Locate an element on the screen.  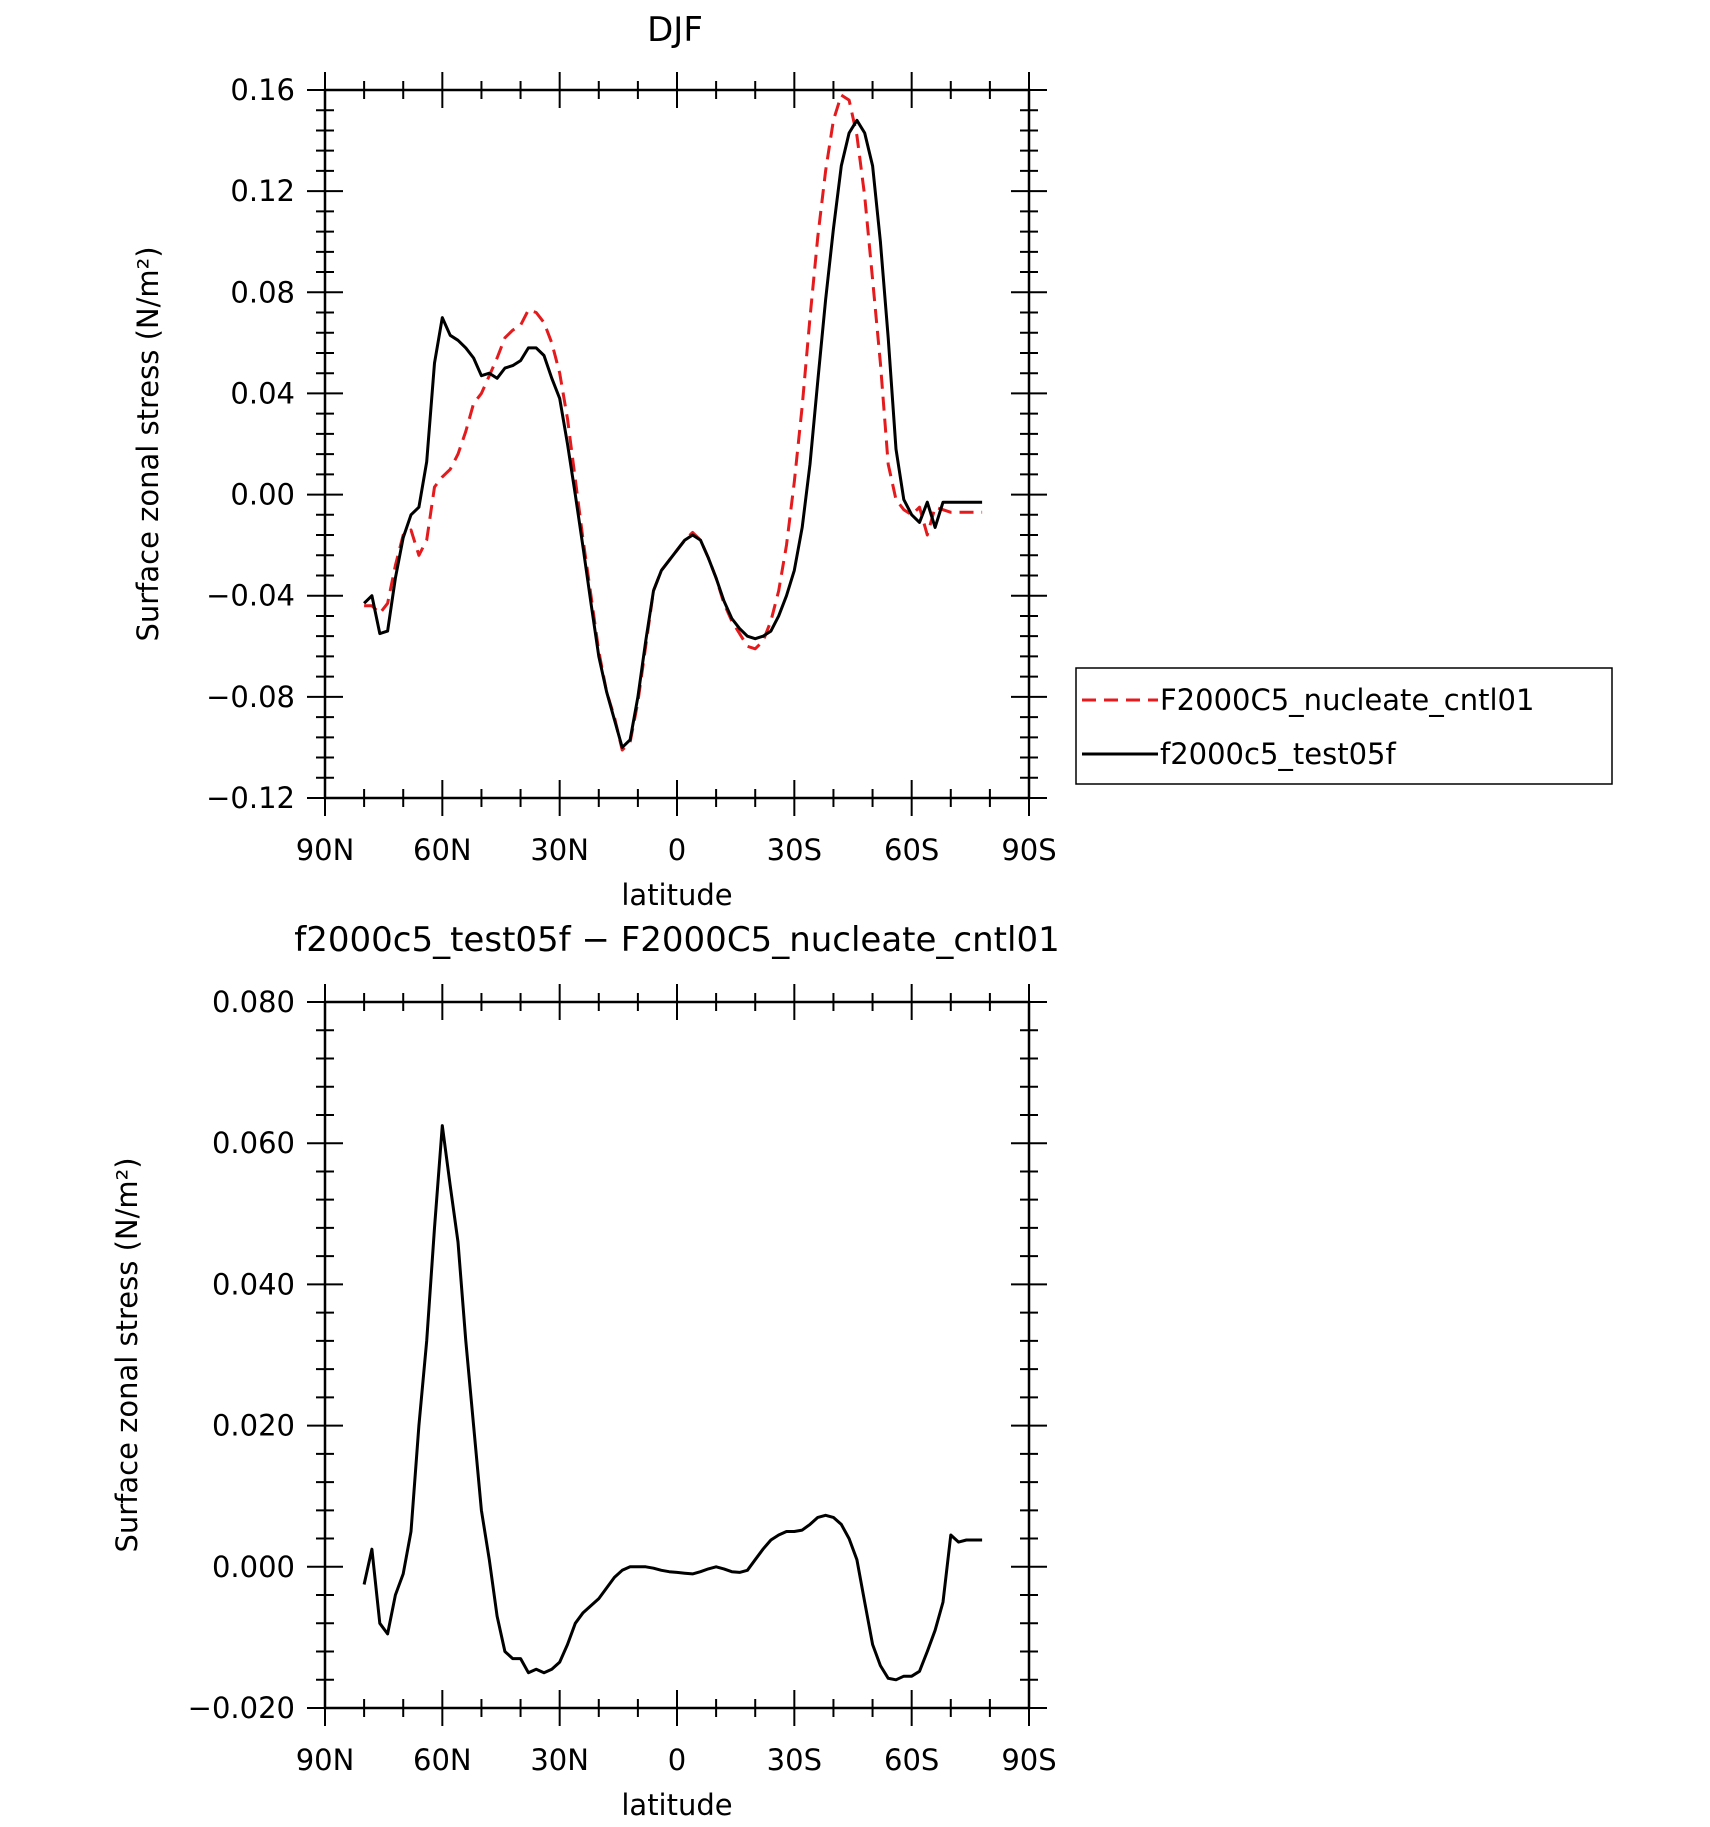
series-line-f2000c5-test05f is located at coordinates (673, 433).